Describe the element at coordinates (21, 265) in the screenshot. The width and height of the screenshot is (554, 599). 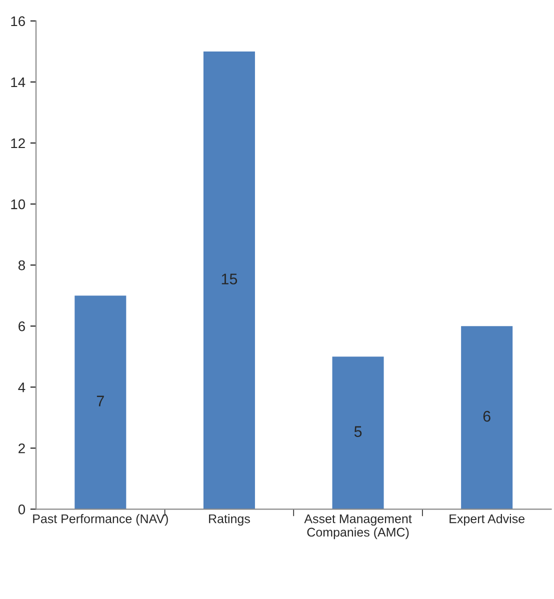
I see `y-tick-label: 8` at that location.